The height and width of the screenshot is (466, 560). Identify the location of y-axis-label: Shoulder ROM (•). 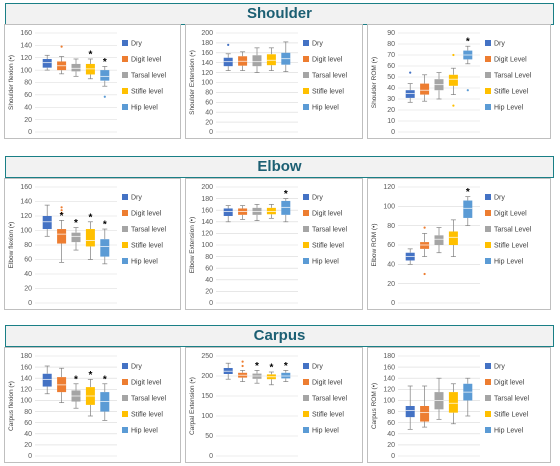
(374, 82).